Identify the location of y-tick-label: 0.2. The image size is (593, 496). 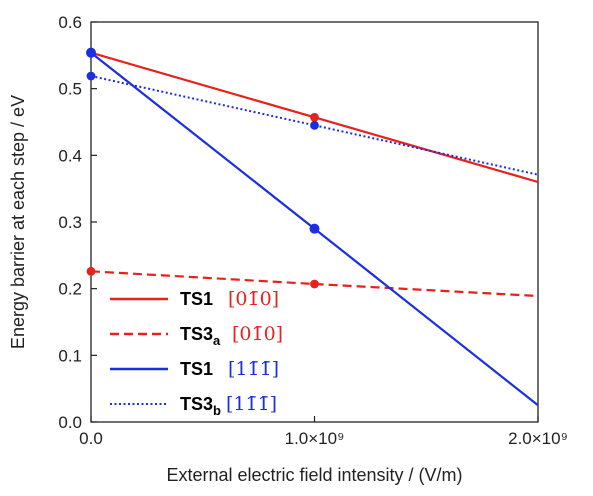
(70, 289).